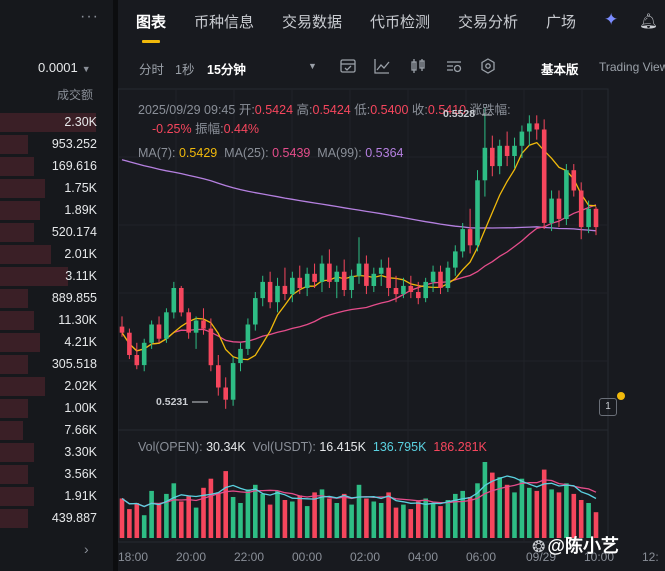  Describe the element at coordinates (389, 110) in the screenshot. I see `low-value: 0.5400` at that location.